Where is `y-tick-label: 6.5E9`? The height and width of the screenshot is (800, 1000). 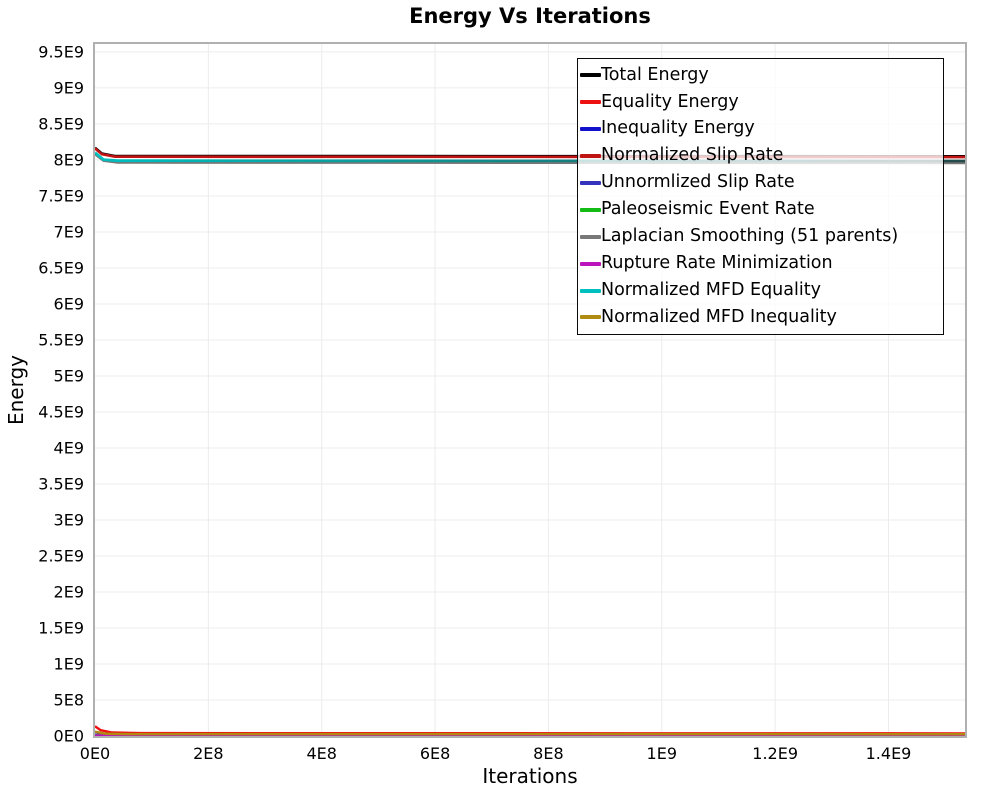 y-tick-label: 6.5E9 is located at coordinates (61, 268).